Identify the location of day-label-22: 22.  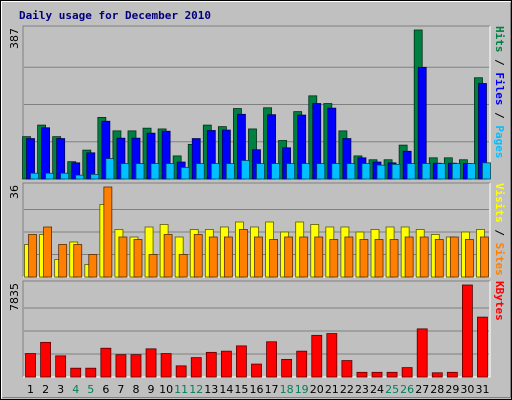
(347, 389).